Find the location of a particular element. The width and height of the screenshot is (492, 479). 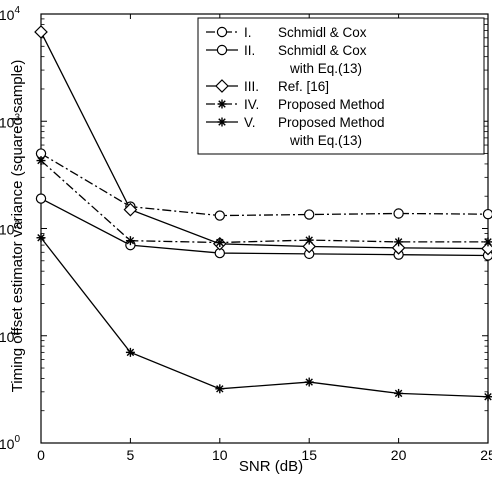

x-tick-label: 10 is located at coordinates (220, 455).